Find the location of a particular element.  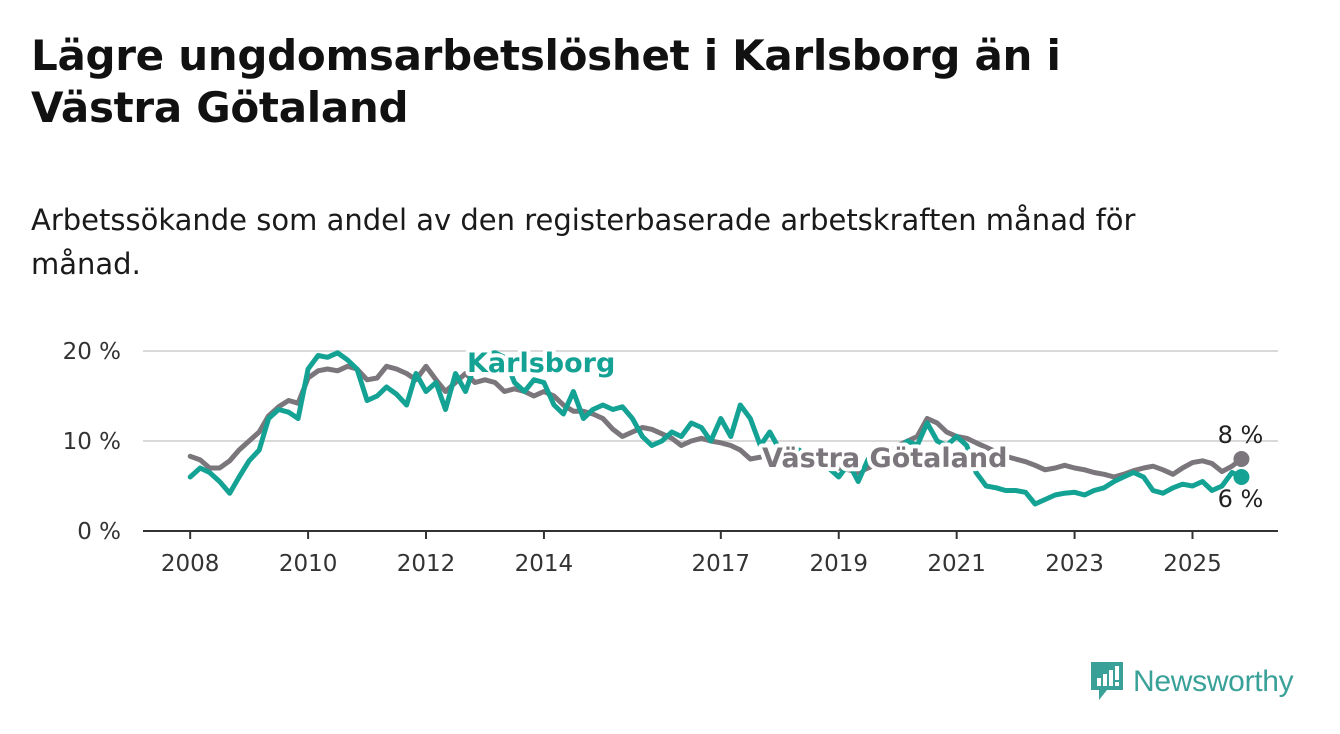

x-tick-label: 2023 is located at coordinates (1074, 564).